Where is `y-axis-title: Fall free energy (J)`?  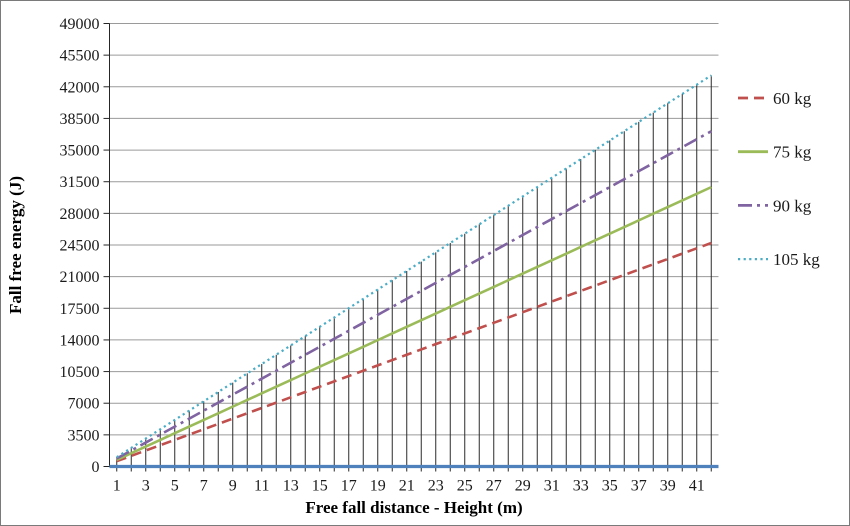 y-axis-title: Fall free energy (J) is located at coordinates (15, 245).